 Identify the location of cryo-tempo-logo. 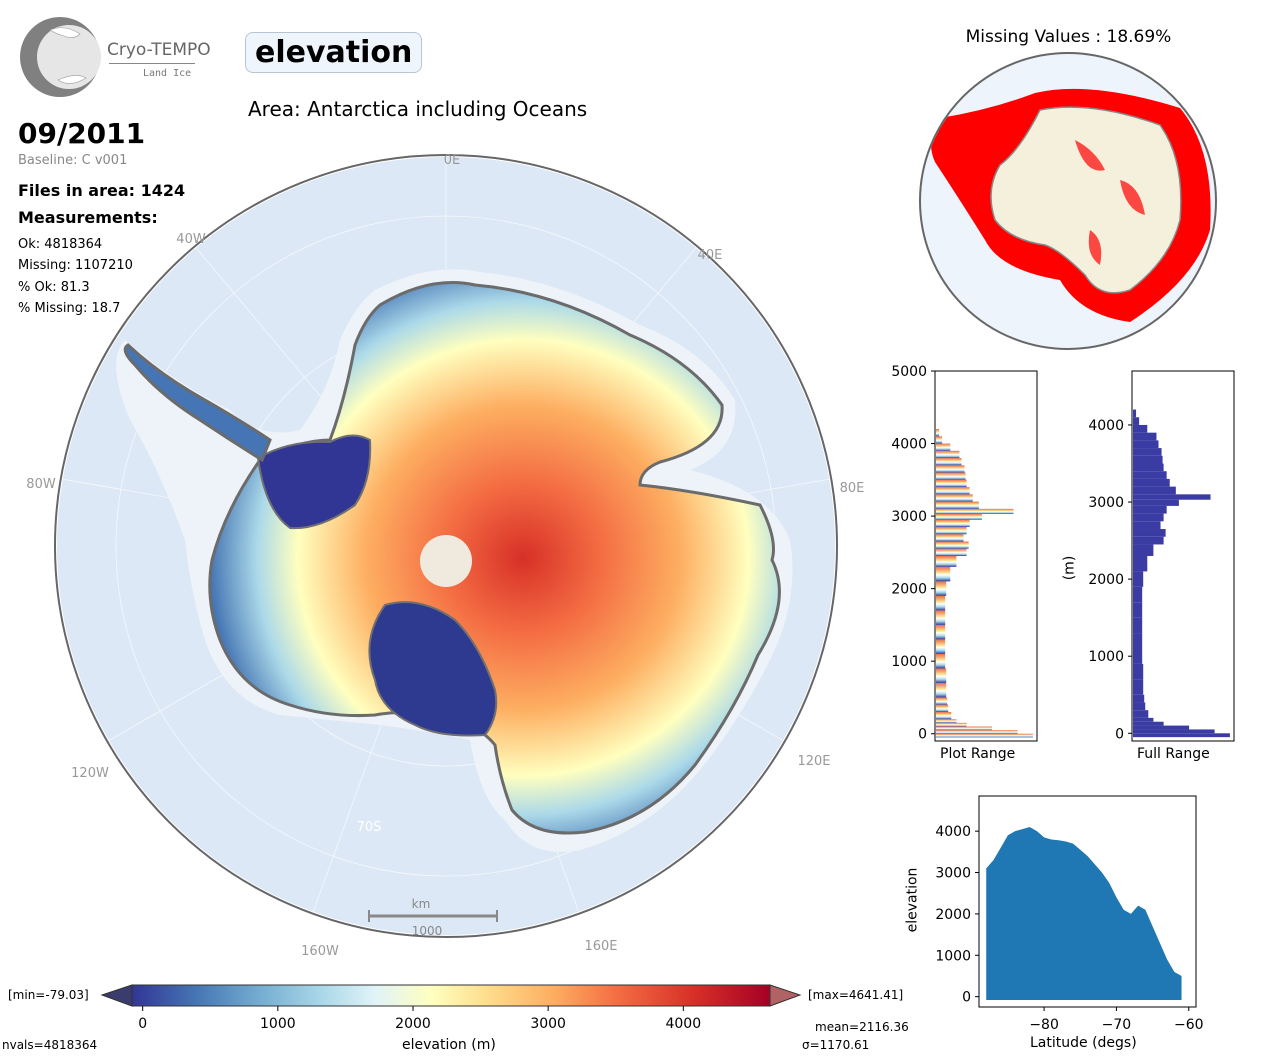
(60, 57).